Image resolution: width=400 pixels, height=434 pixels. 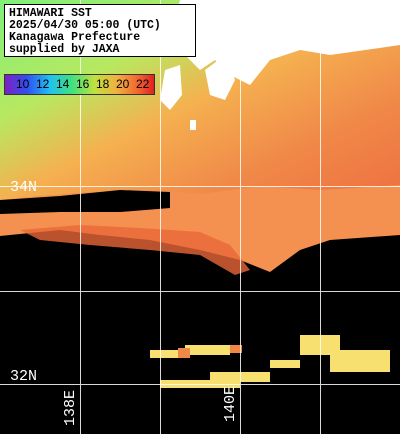 What do you see at coordinates (50, 13) in the screenshot?
I see `header-line: HIMAWARI SST` at bounding box center [50, 13].